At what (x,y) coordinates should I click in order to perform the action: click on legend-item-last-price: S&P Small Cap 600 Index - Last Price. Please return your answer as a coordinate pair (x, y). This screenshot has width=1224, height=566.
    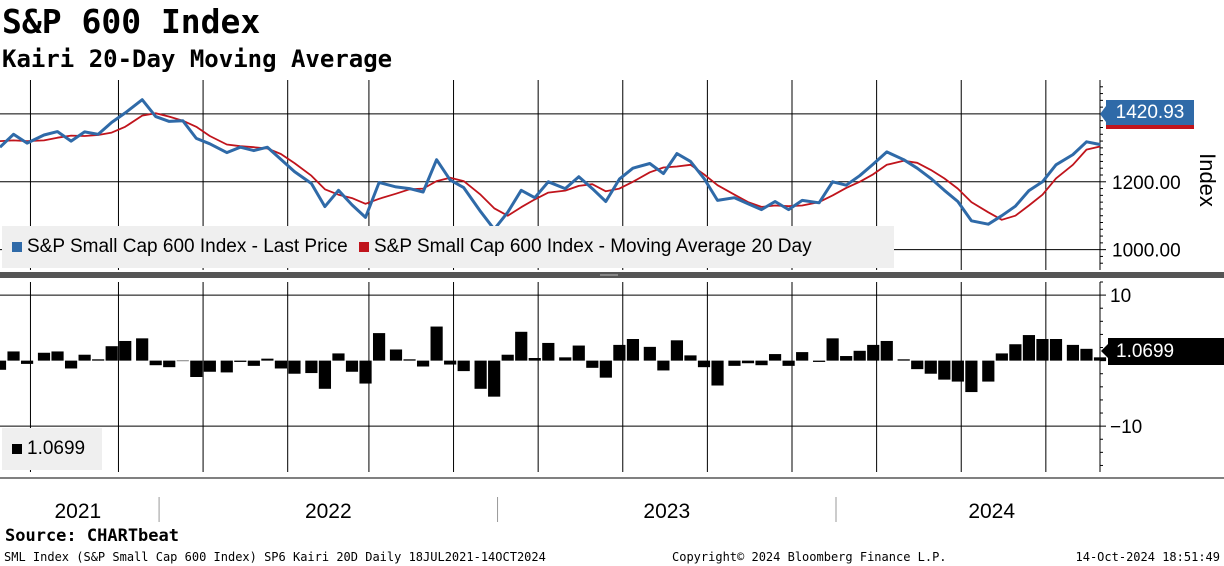
    Looking at the image, I should click on (180, 247).